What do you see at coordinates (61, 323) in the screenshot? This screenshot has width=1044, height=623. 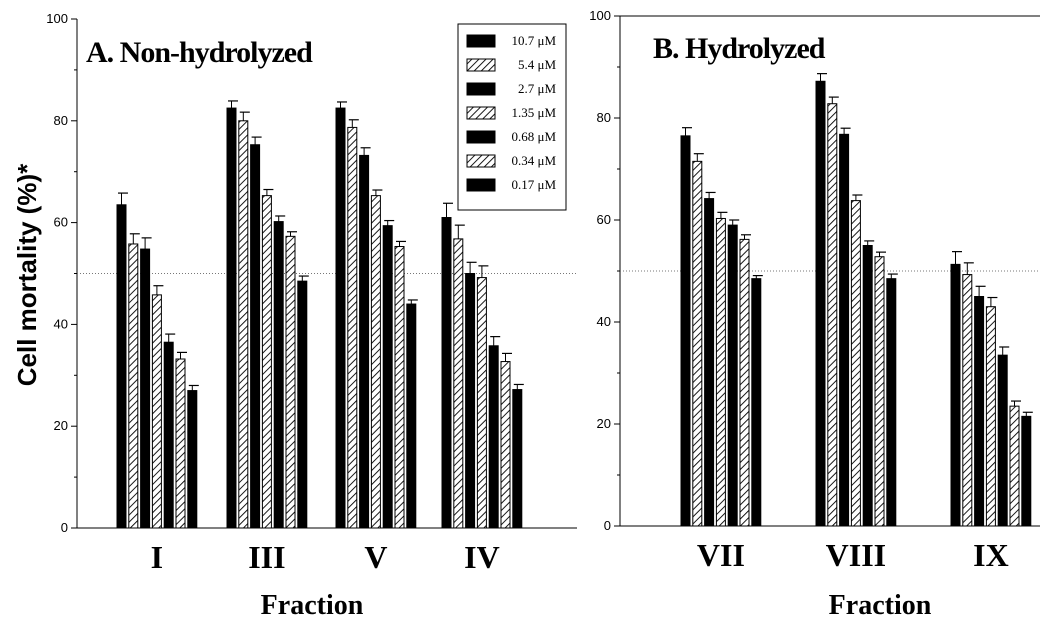 I see `panel-a-y-tick-label: 40` at bounding box center [61, 323].